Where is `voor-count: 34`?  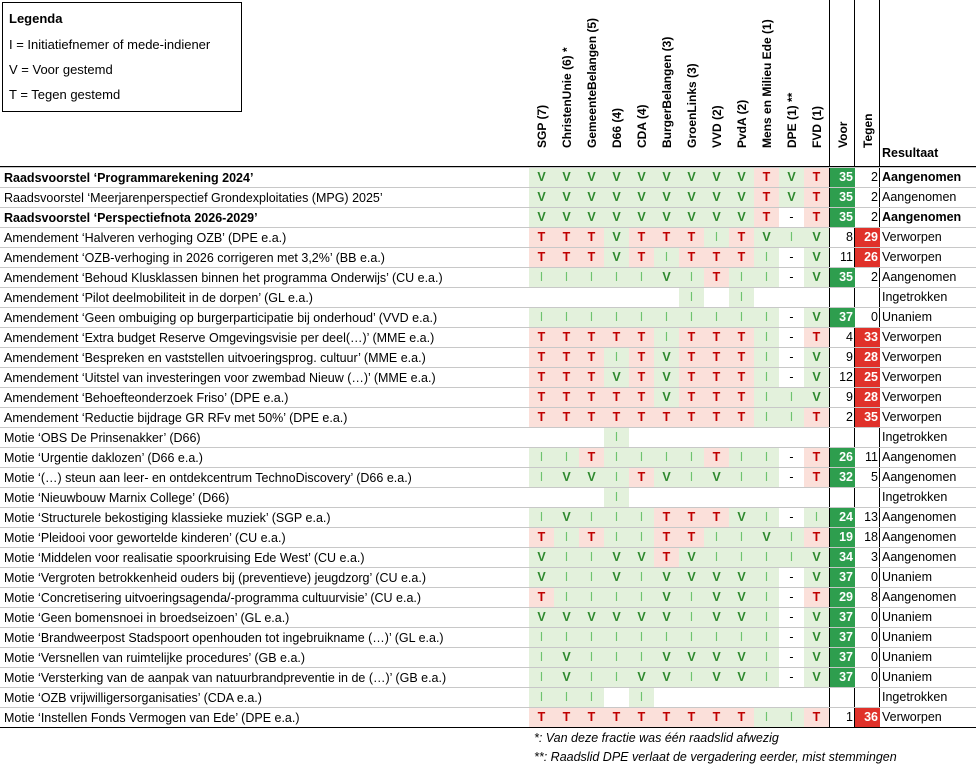
voor-count: 34 is located at coordinates (842, 557).